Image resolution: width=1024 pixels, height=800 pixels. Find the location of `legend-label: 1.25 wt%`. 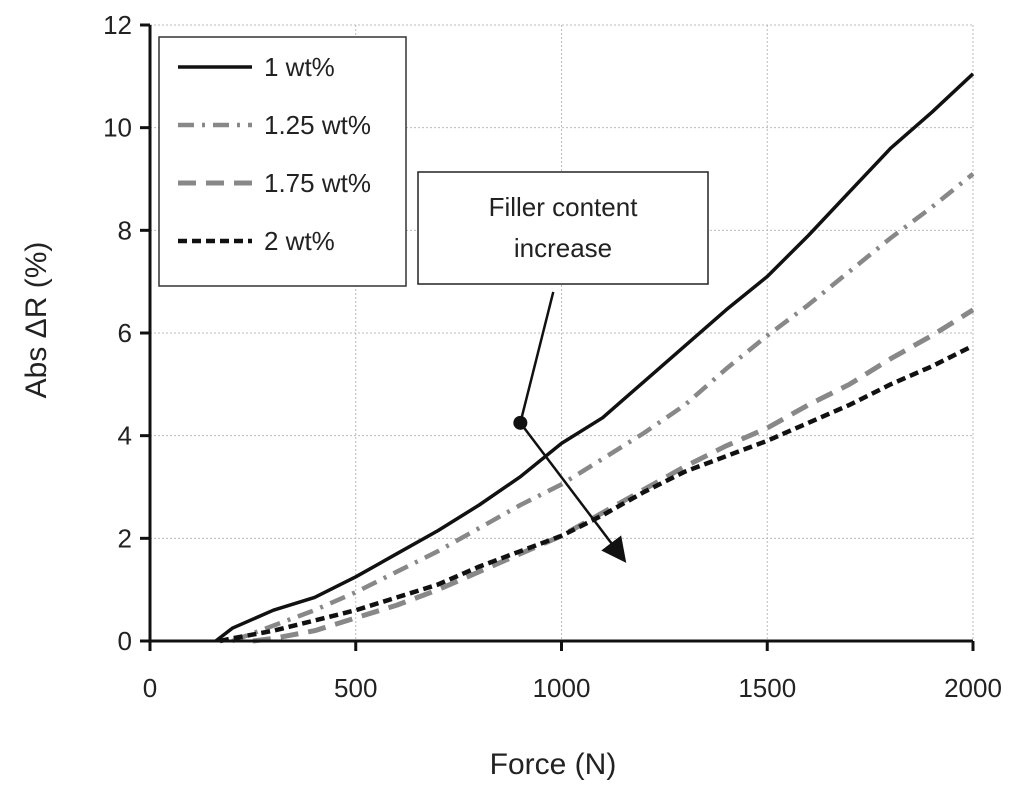

legend-label: 1.25 wt% is located at coordinates (317, 125).